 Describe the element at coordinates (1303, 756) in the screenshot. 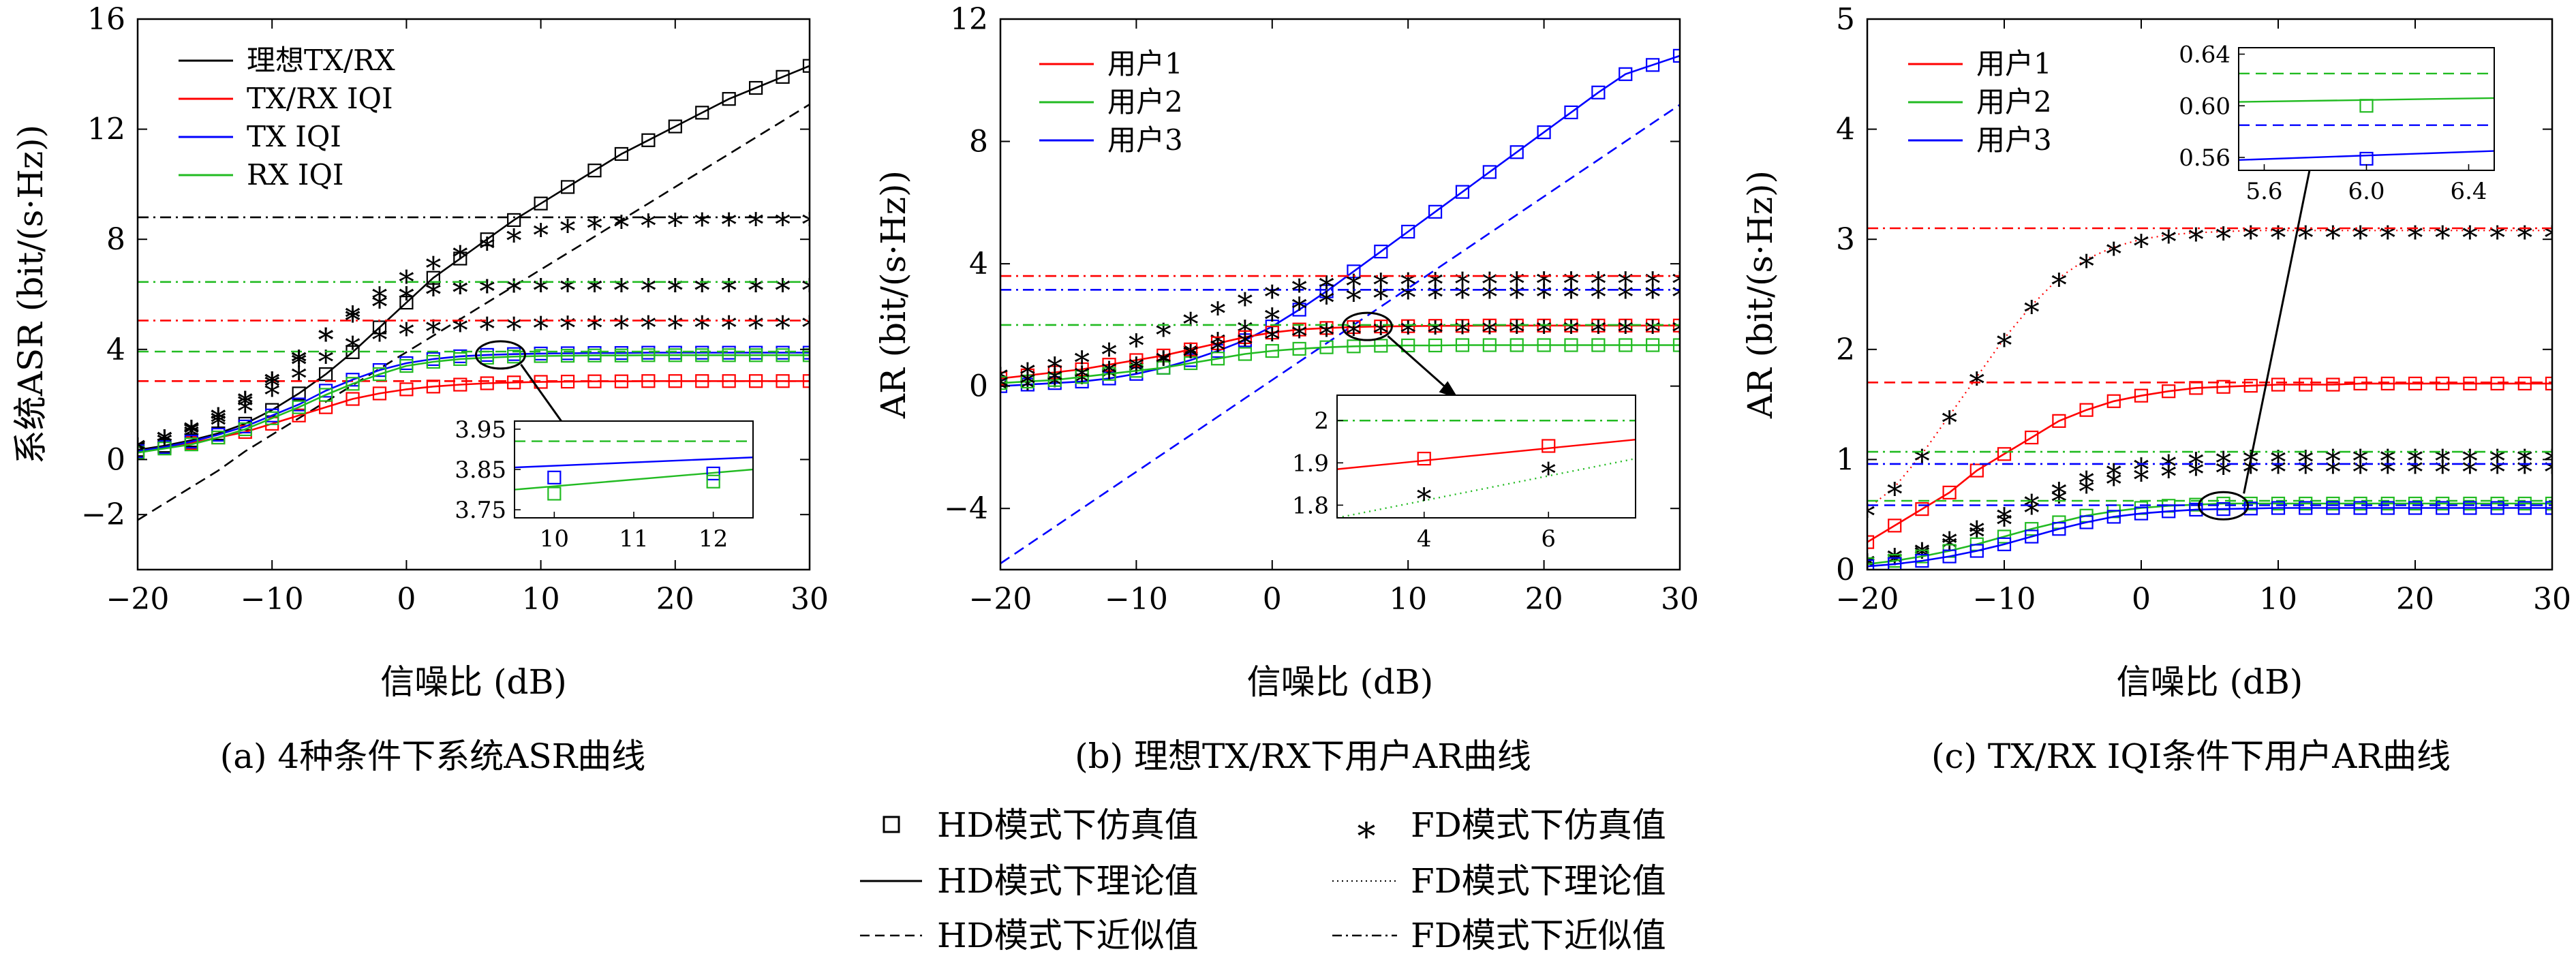

I see `caption-b: (b) 理想TX/RX下用户AR曲线` at that location.